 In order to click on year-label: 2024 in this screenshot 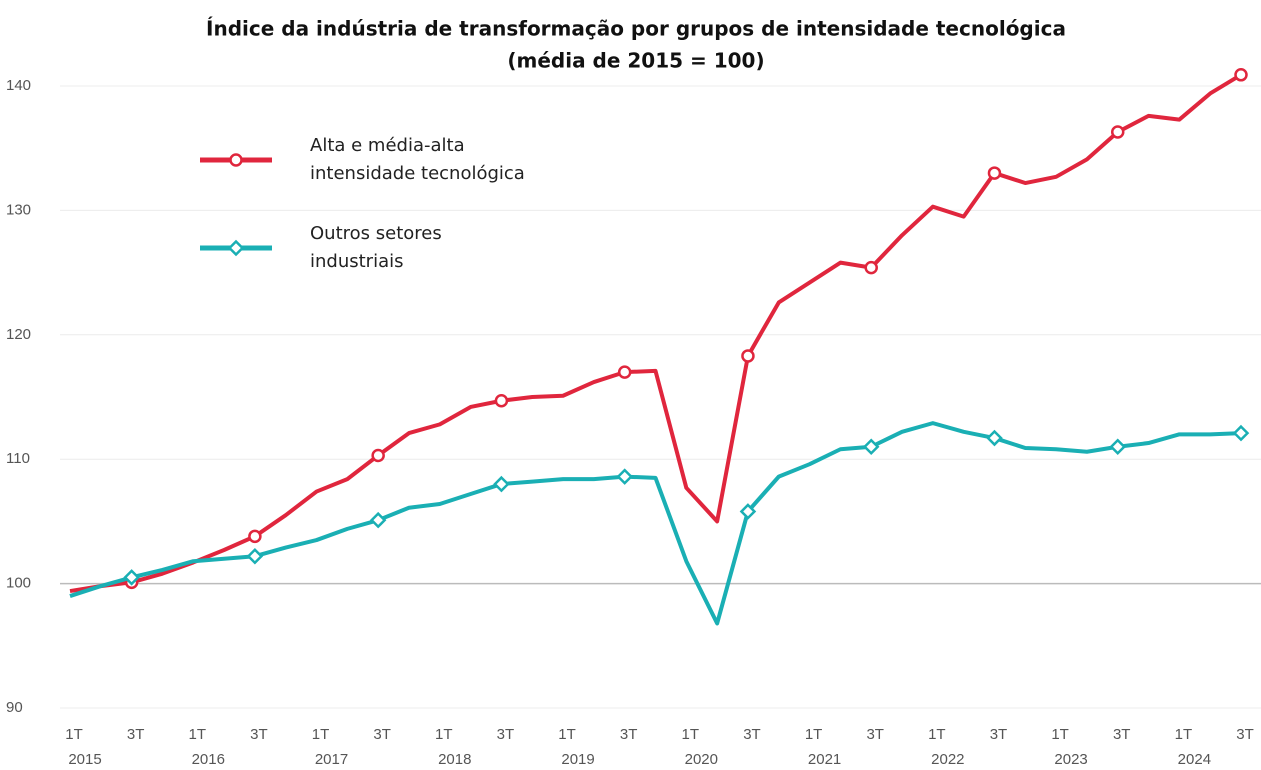, I will do `click(1194, 759)`.